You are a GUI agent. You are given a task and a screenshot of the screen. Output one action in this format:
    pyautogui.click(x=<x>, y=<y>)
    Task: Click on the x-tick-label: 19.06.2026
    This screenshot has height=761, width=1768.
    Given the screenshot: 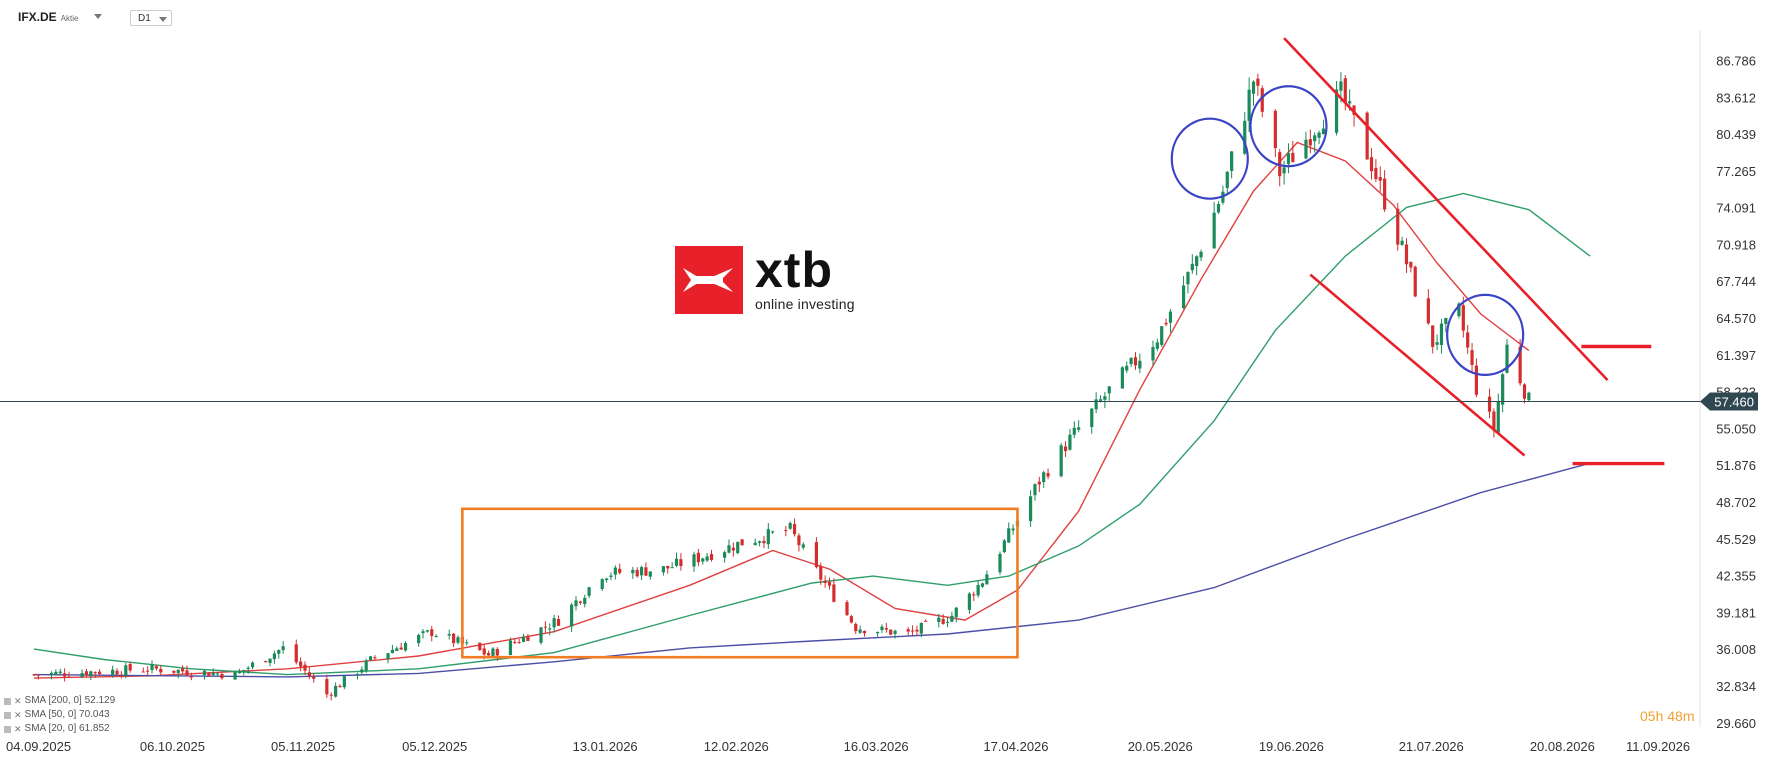 What is the action you would take?
    pyautogui.click(x=1291, y=746)
    